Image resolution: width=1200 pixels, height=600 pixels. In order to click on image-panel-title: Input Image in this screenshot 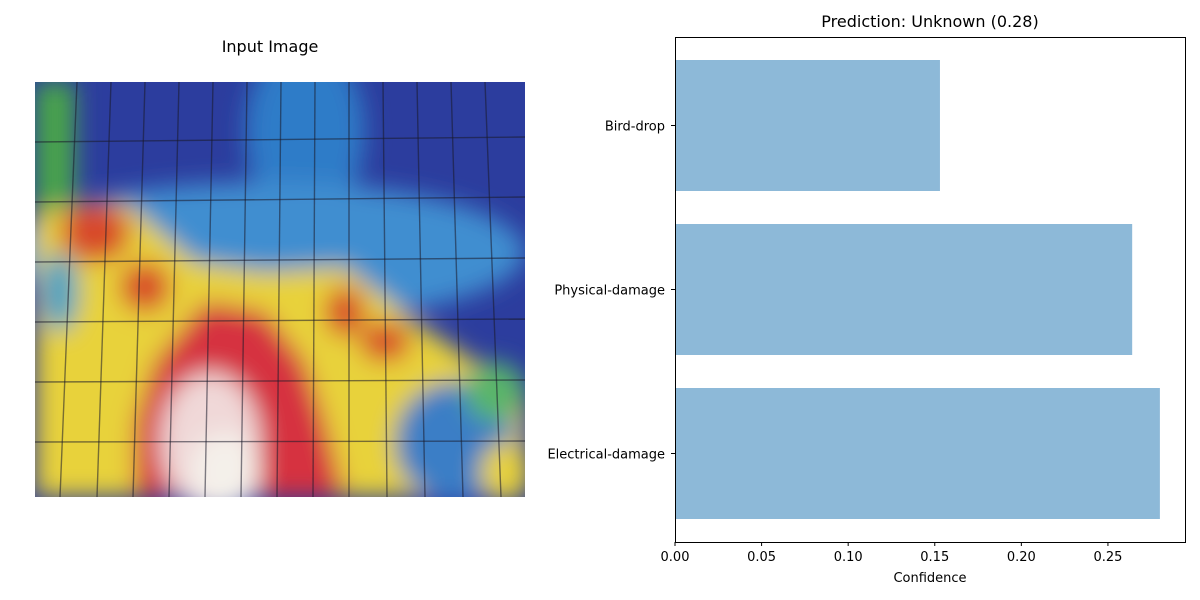, I will do `click(270, 46)`.